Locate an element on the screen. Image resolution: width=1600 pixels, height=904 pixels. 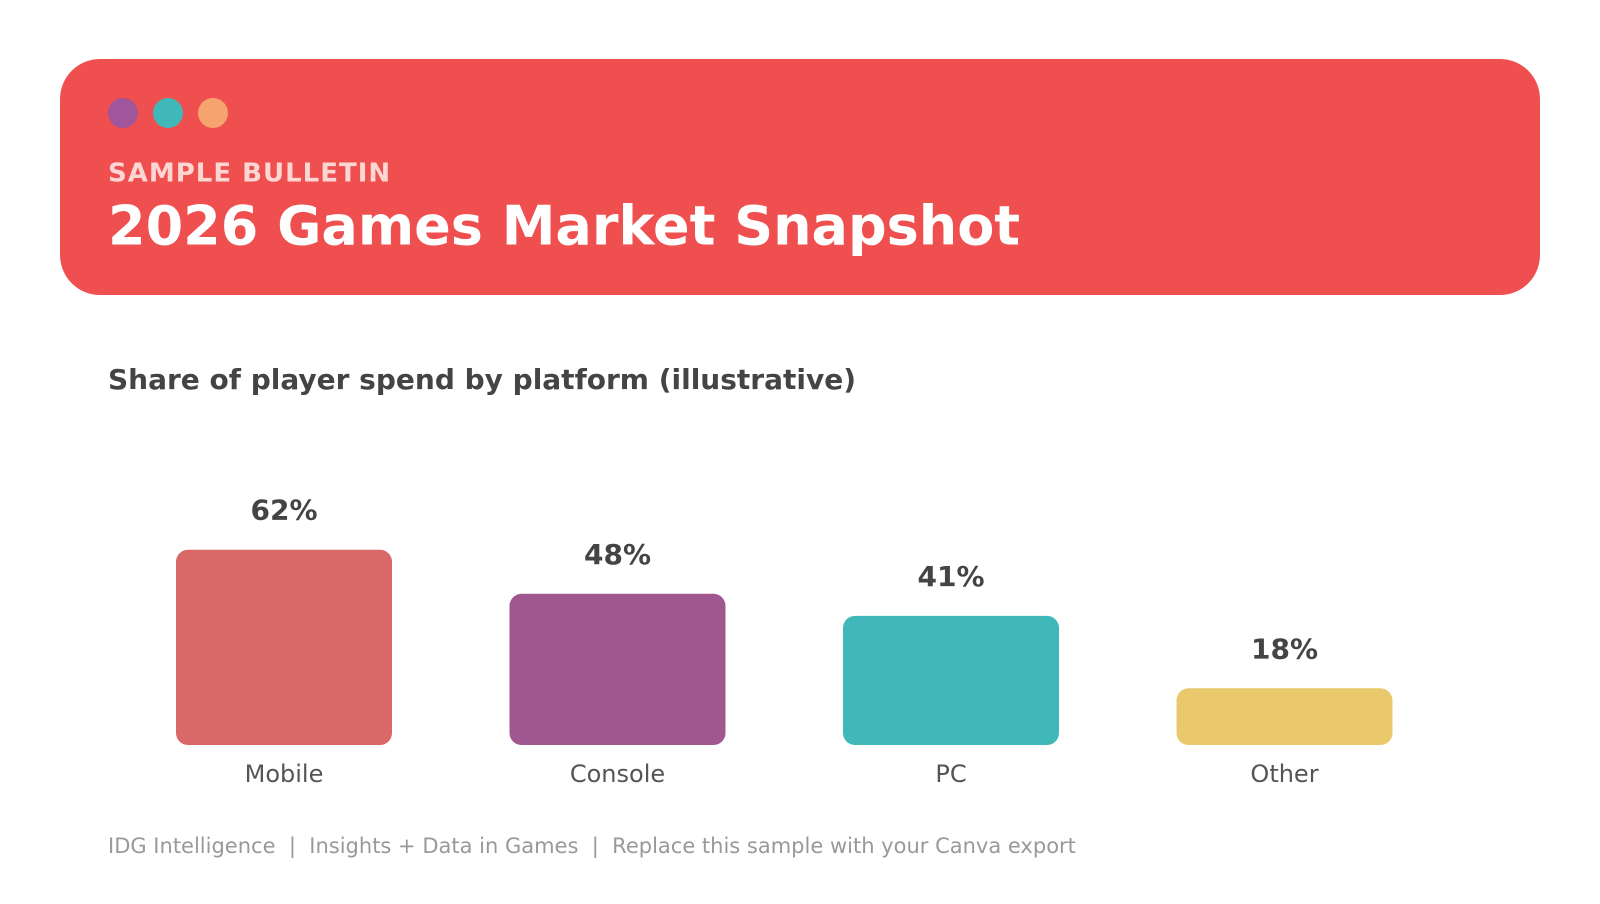
kicker: SAMPLE BULLETIN is located at coordinates (249, 174).